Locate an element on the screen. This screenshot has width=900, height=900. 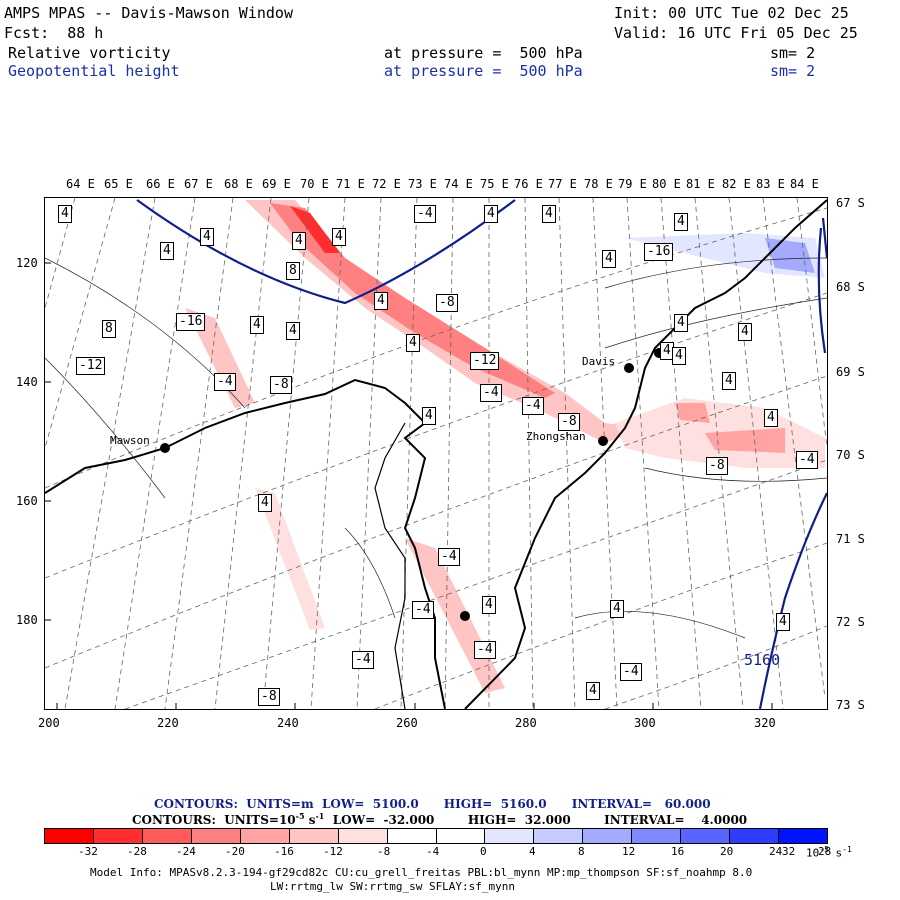
vorticity-patch-east-core is located at coordinates (692, 413).